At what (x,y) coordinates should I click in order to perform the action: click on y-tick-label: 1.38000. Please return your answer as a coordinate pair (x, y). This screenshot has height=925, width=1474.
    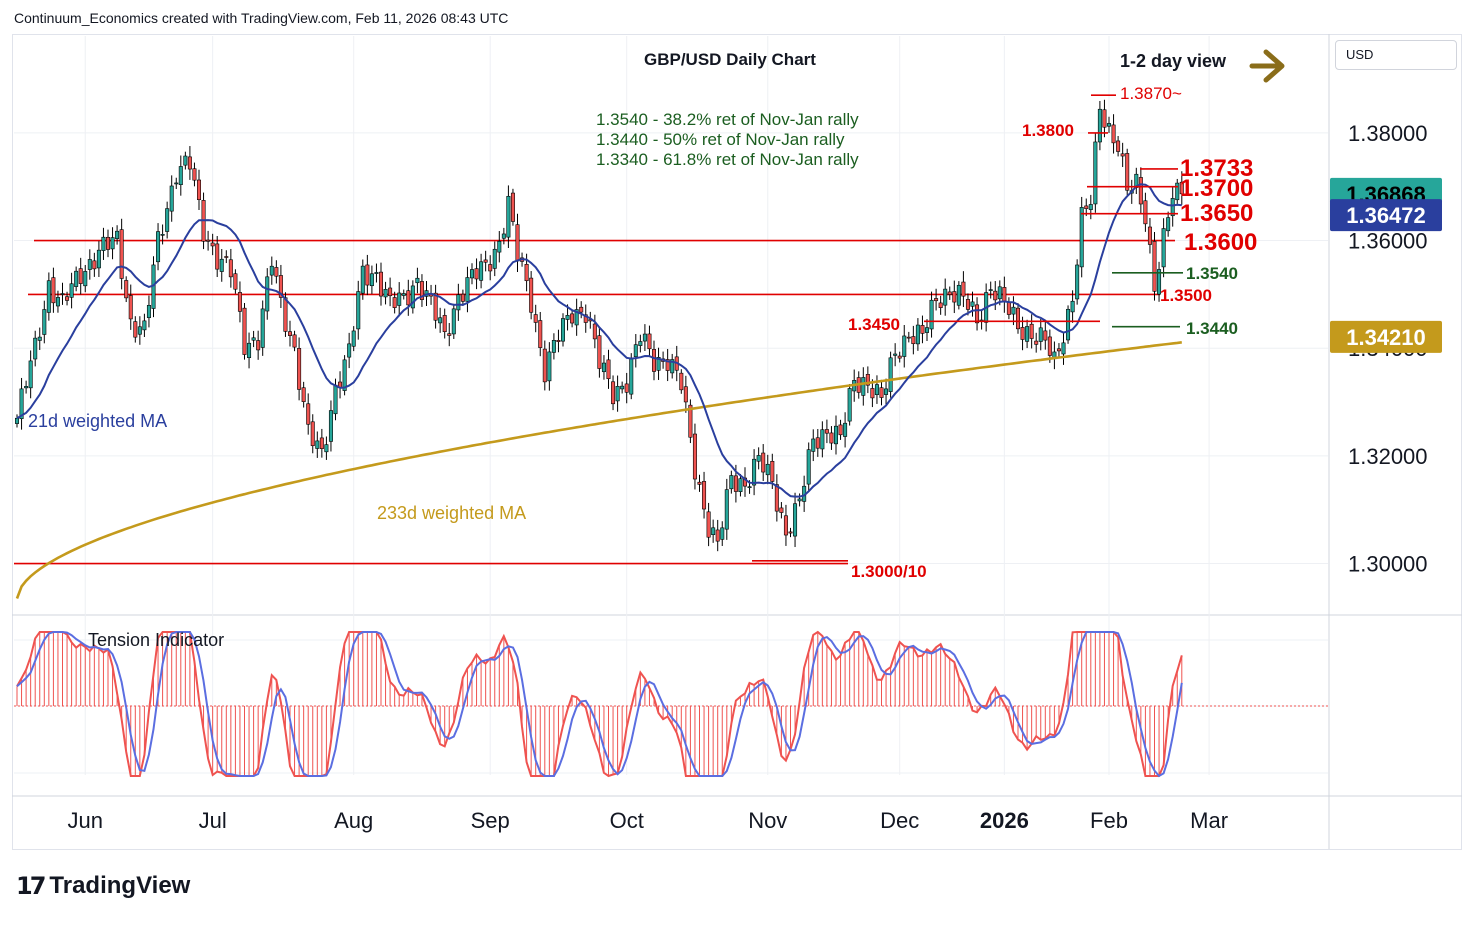
    Looking at the image, I should click on (1388, 133).